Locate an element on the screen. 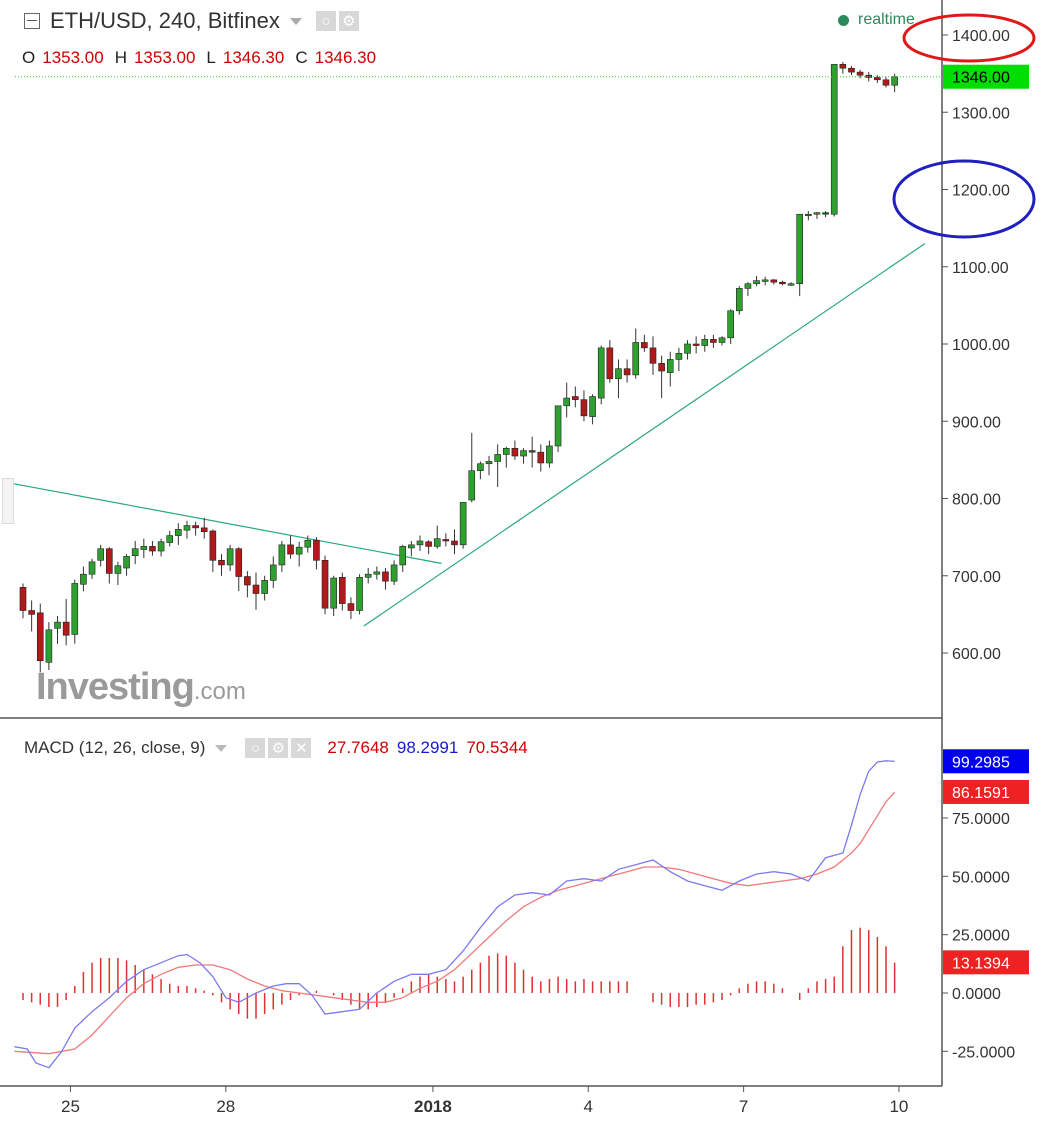 The image size is (1042, 1121). realtime-label: realtime is located at coordinates (886, 19).